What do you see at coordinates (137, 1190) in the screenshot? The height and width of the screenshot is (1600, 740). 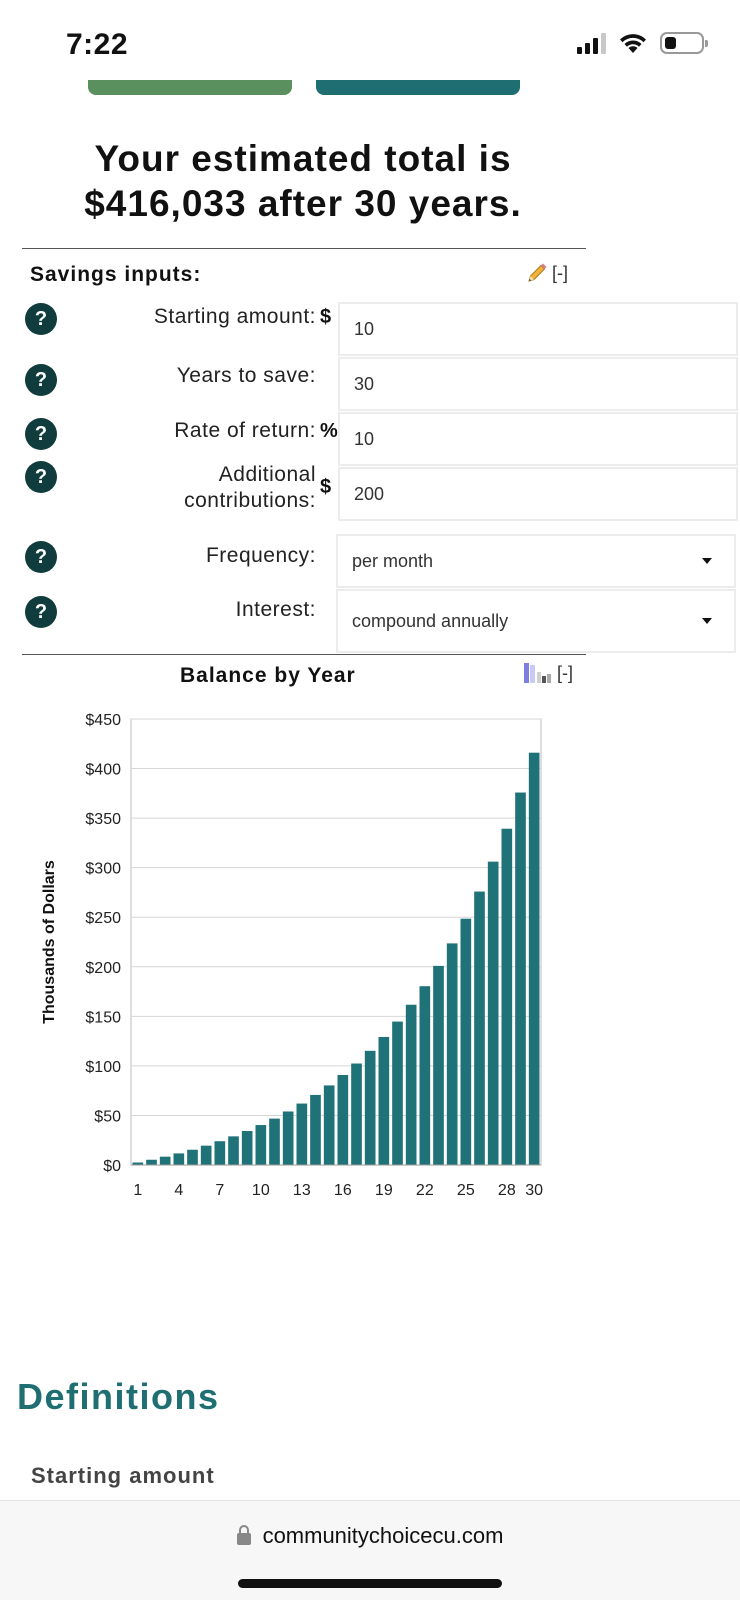 I see `x-tick-label: 1` at bounding box center [137, 1190].